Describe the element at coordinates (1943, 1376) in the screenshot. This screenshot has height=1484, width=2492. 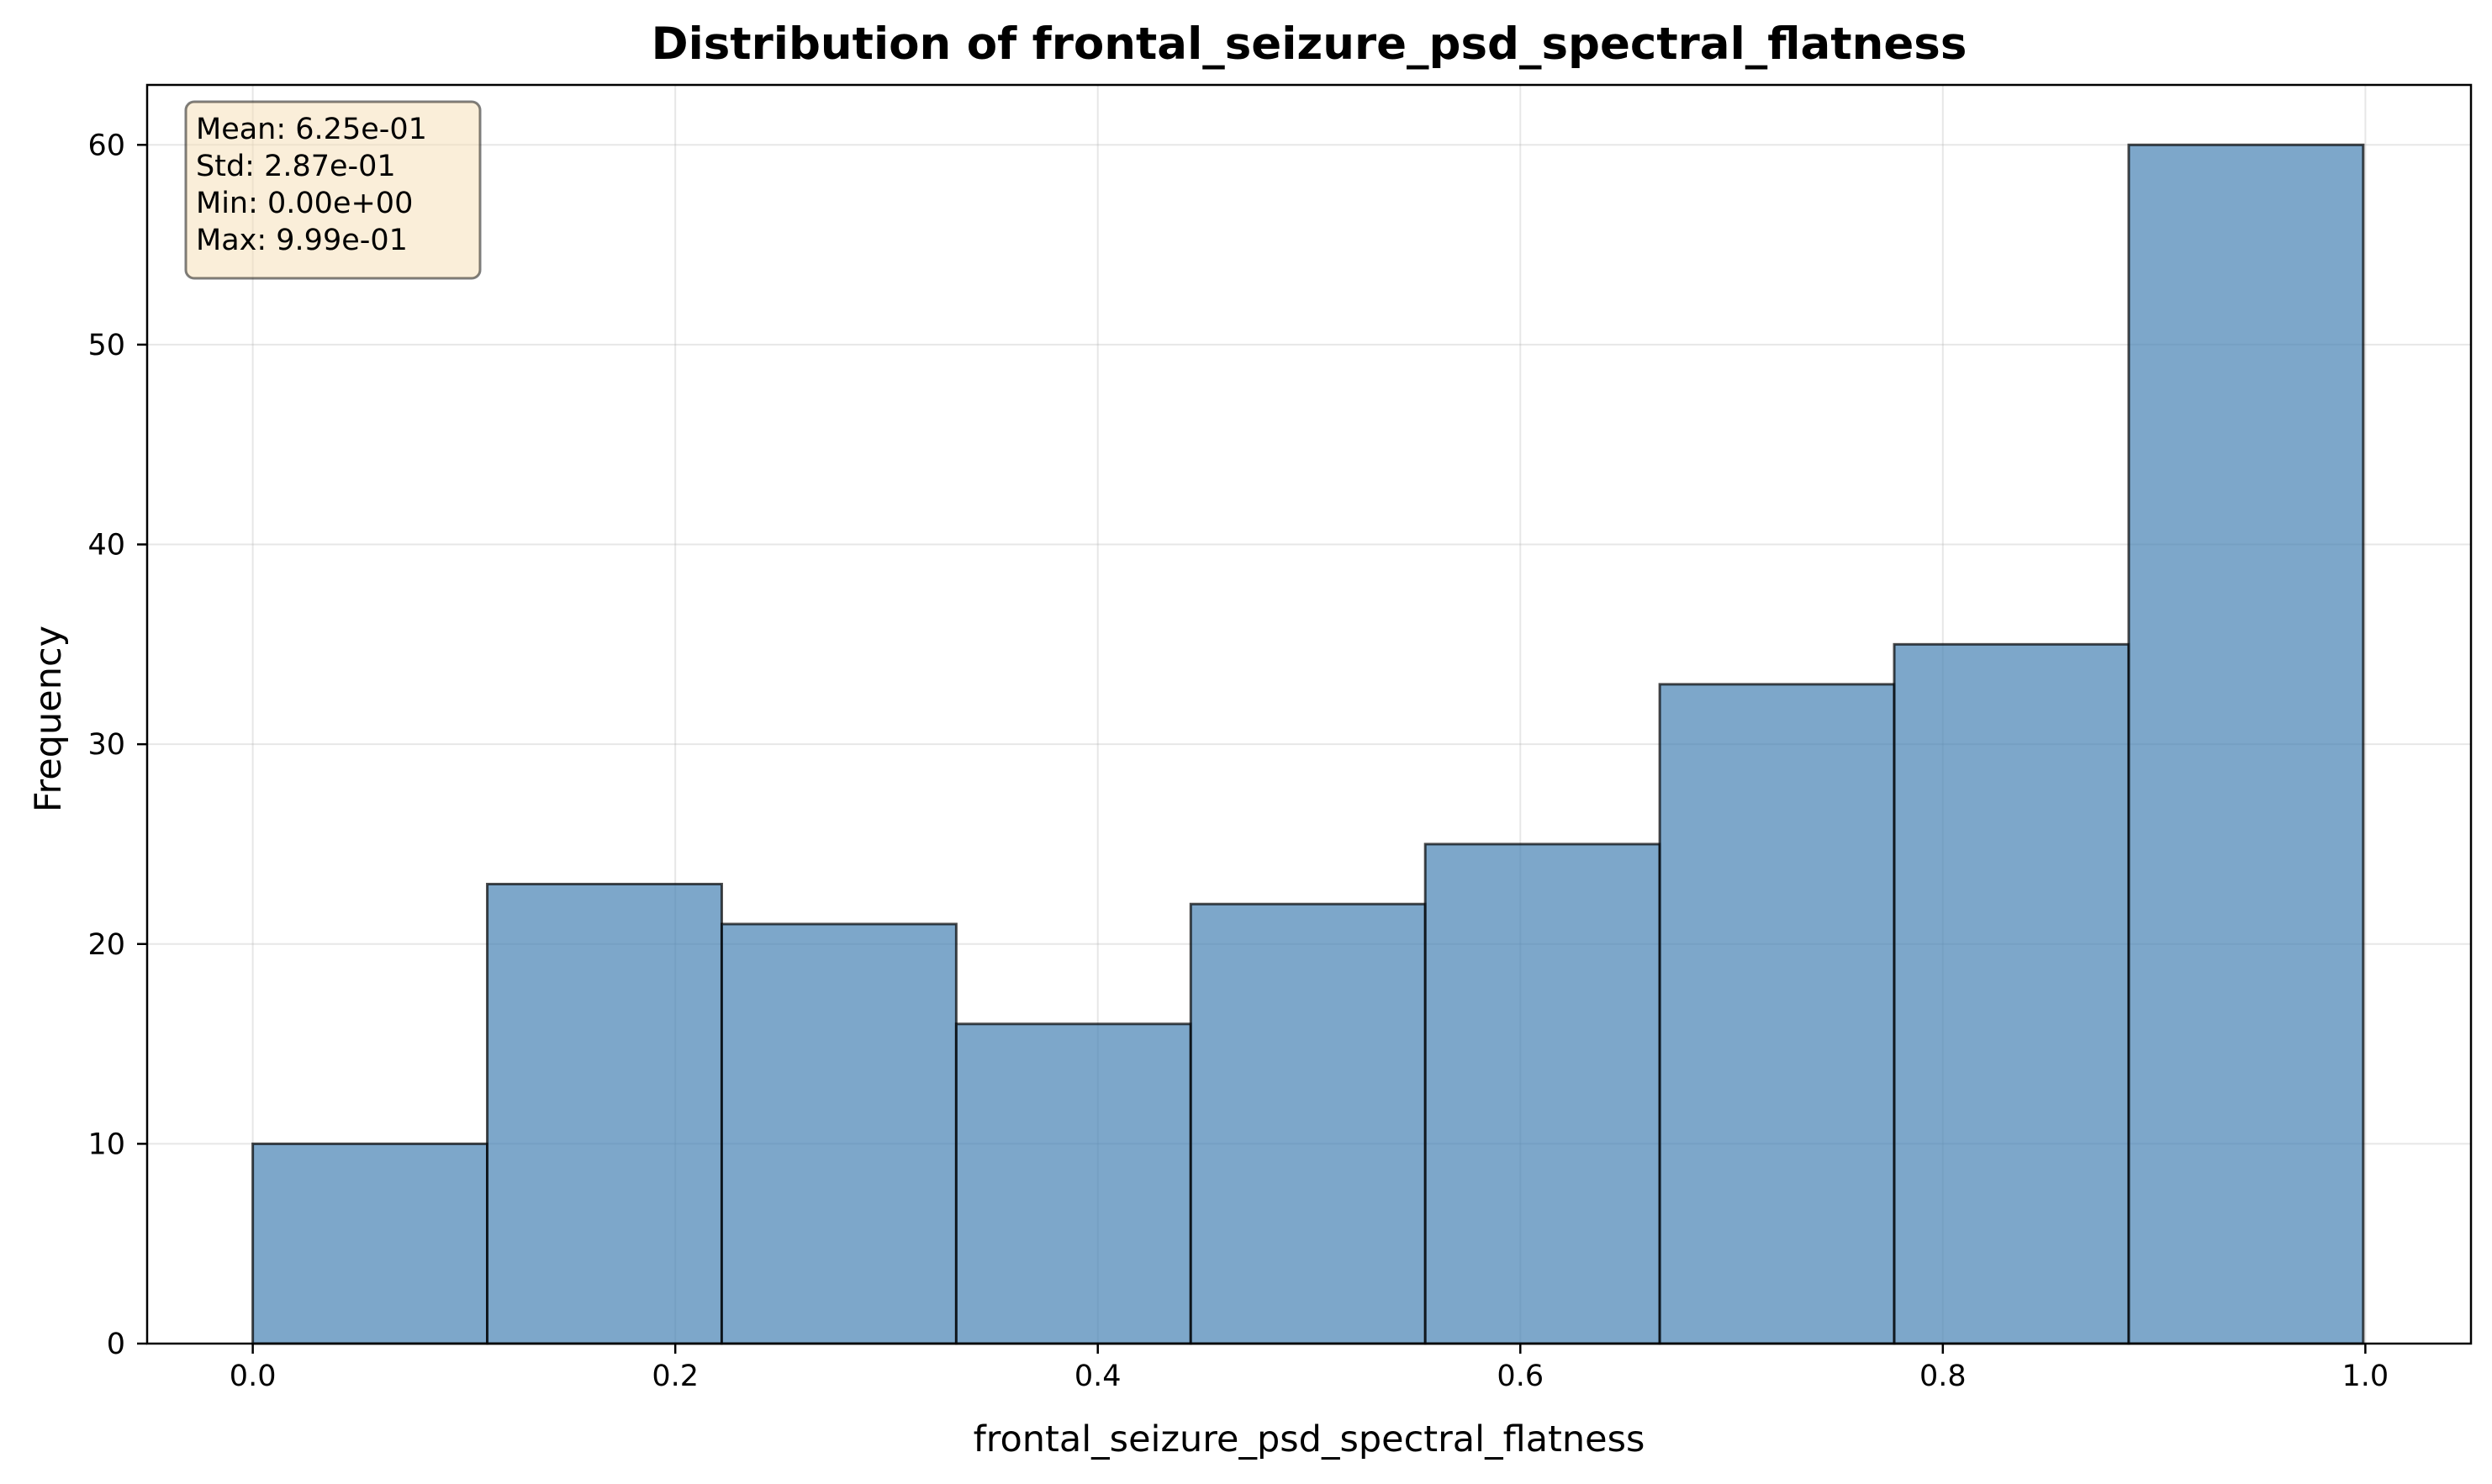
I see `x-tick-label: 0.8` at that location.